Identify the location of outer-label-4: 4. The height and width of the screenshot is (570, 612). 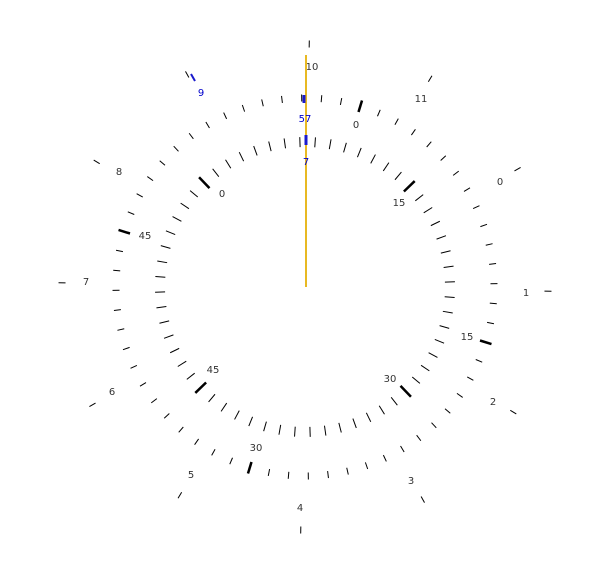
(300, 508).